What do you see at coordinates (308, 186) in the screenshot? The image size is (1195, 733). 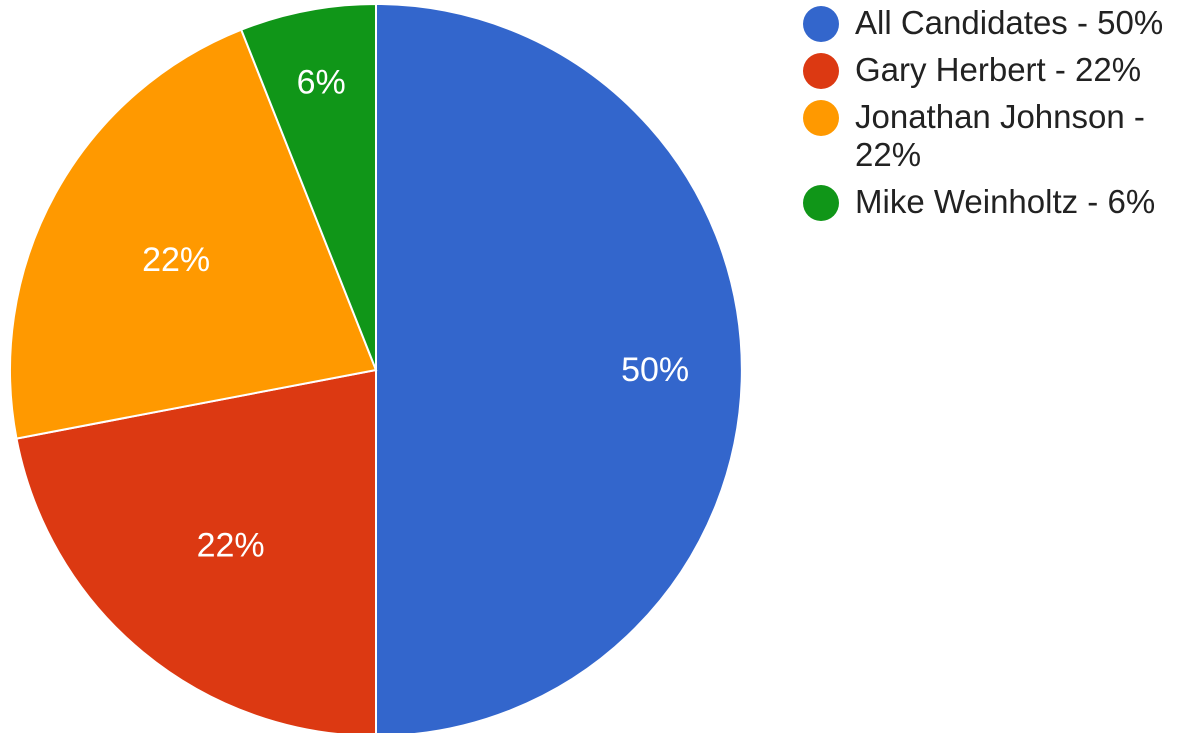 I see `pie-slice-mike-weinholtz` at bounding box center [308, 186].